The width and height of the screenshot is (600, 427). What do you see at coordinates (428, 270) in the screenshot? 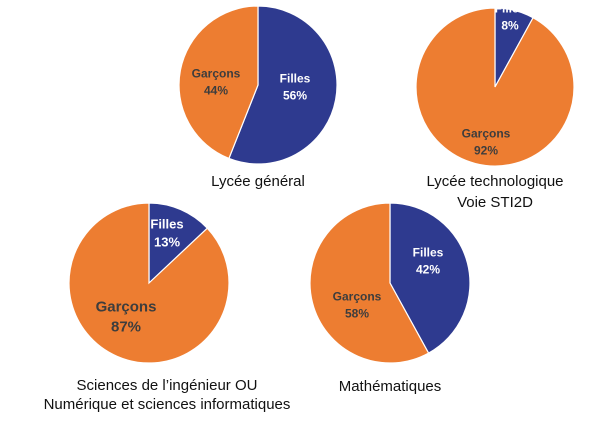
I see `slice-value-filles: 42%` at bounding box center [428, 270].